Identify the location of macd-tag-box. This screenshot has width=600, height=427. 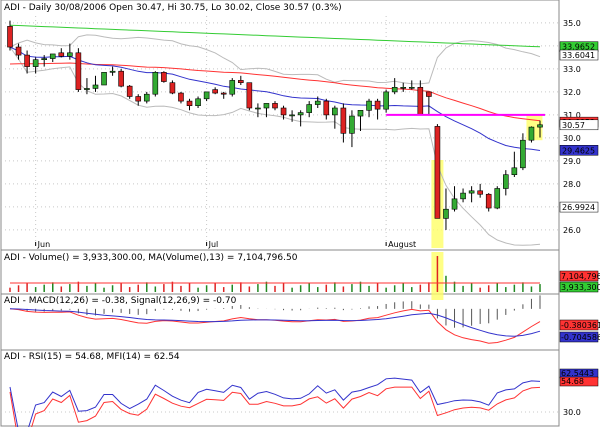
(579, 325).